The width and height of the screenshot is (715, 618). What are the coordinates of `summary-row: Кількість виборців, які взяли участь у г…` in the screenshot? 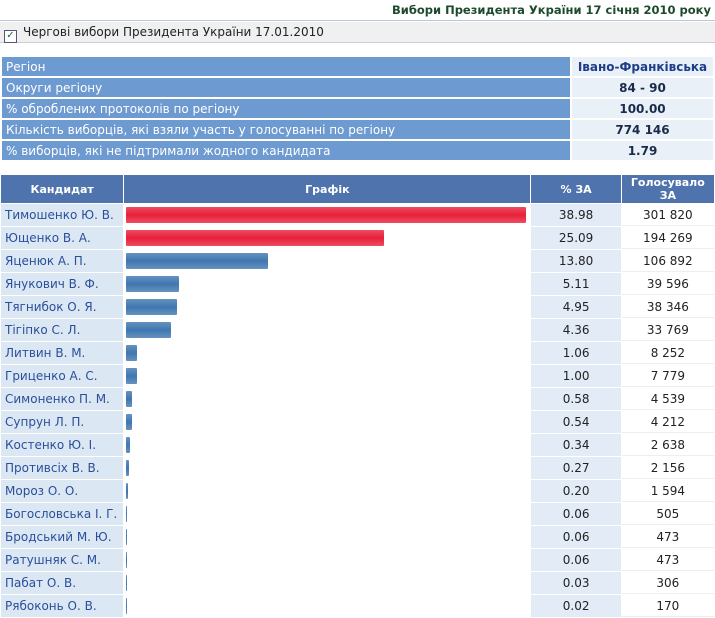 It's located at (357, 129).